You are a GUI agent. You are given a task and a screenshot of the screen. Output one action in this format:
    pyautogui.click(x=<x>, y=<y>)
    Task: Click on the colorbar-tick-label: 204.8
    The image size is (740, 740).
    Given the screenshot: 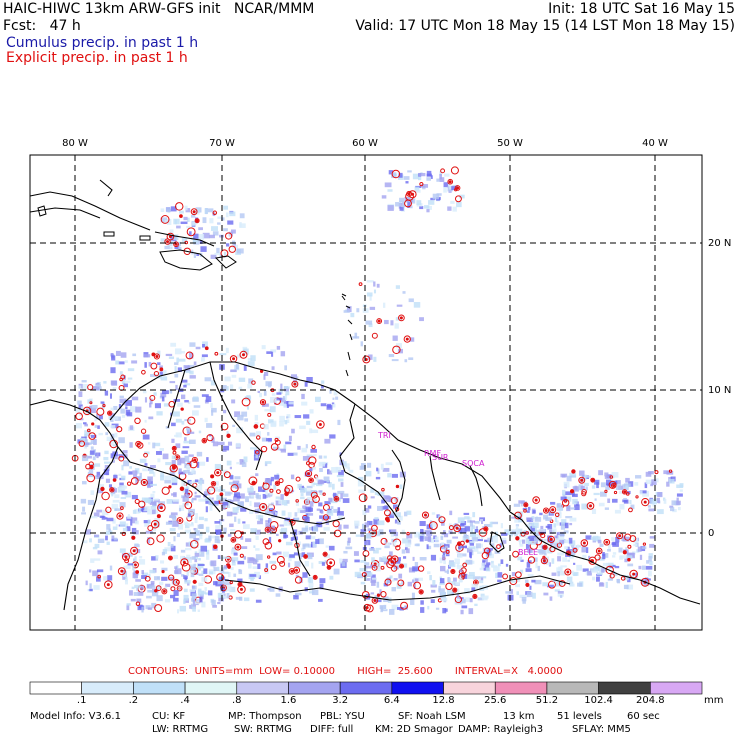 What is the action you would take?
    pyautogui.click(x=650, y=700)
    